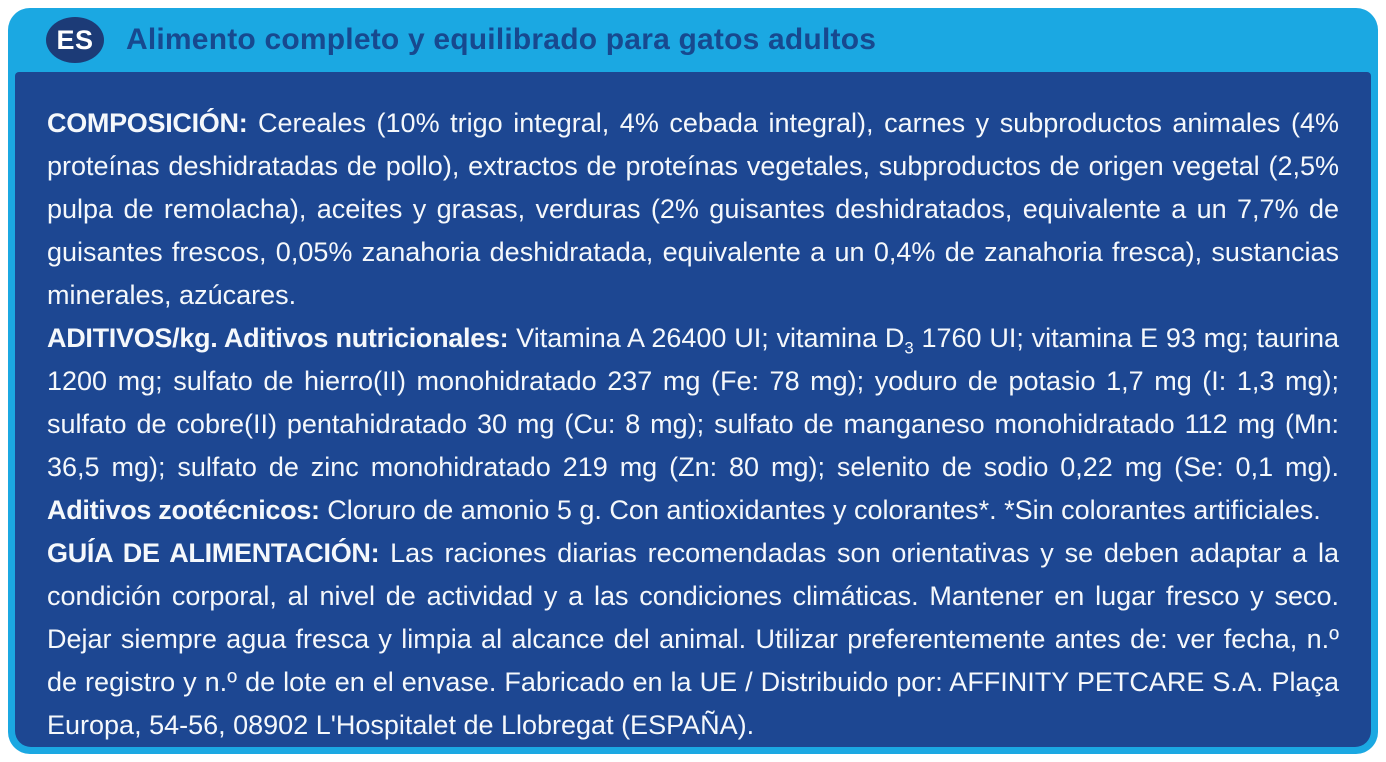  I want to click on language-badge-label: ES, so click(75, 39).